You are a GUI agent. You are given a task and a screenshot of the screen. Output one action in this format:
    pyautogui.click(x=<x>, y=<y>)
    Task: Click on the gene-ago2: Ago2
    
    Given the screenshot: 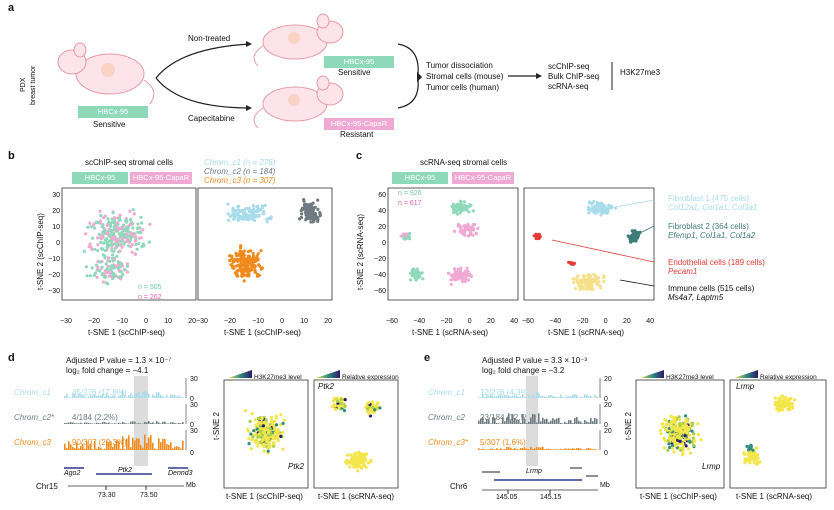 What is the action you would take?
    pyautogui.click(x=72, y=473)
    